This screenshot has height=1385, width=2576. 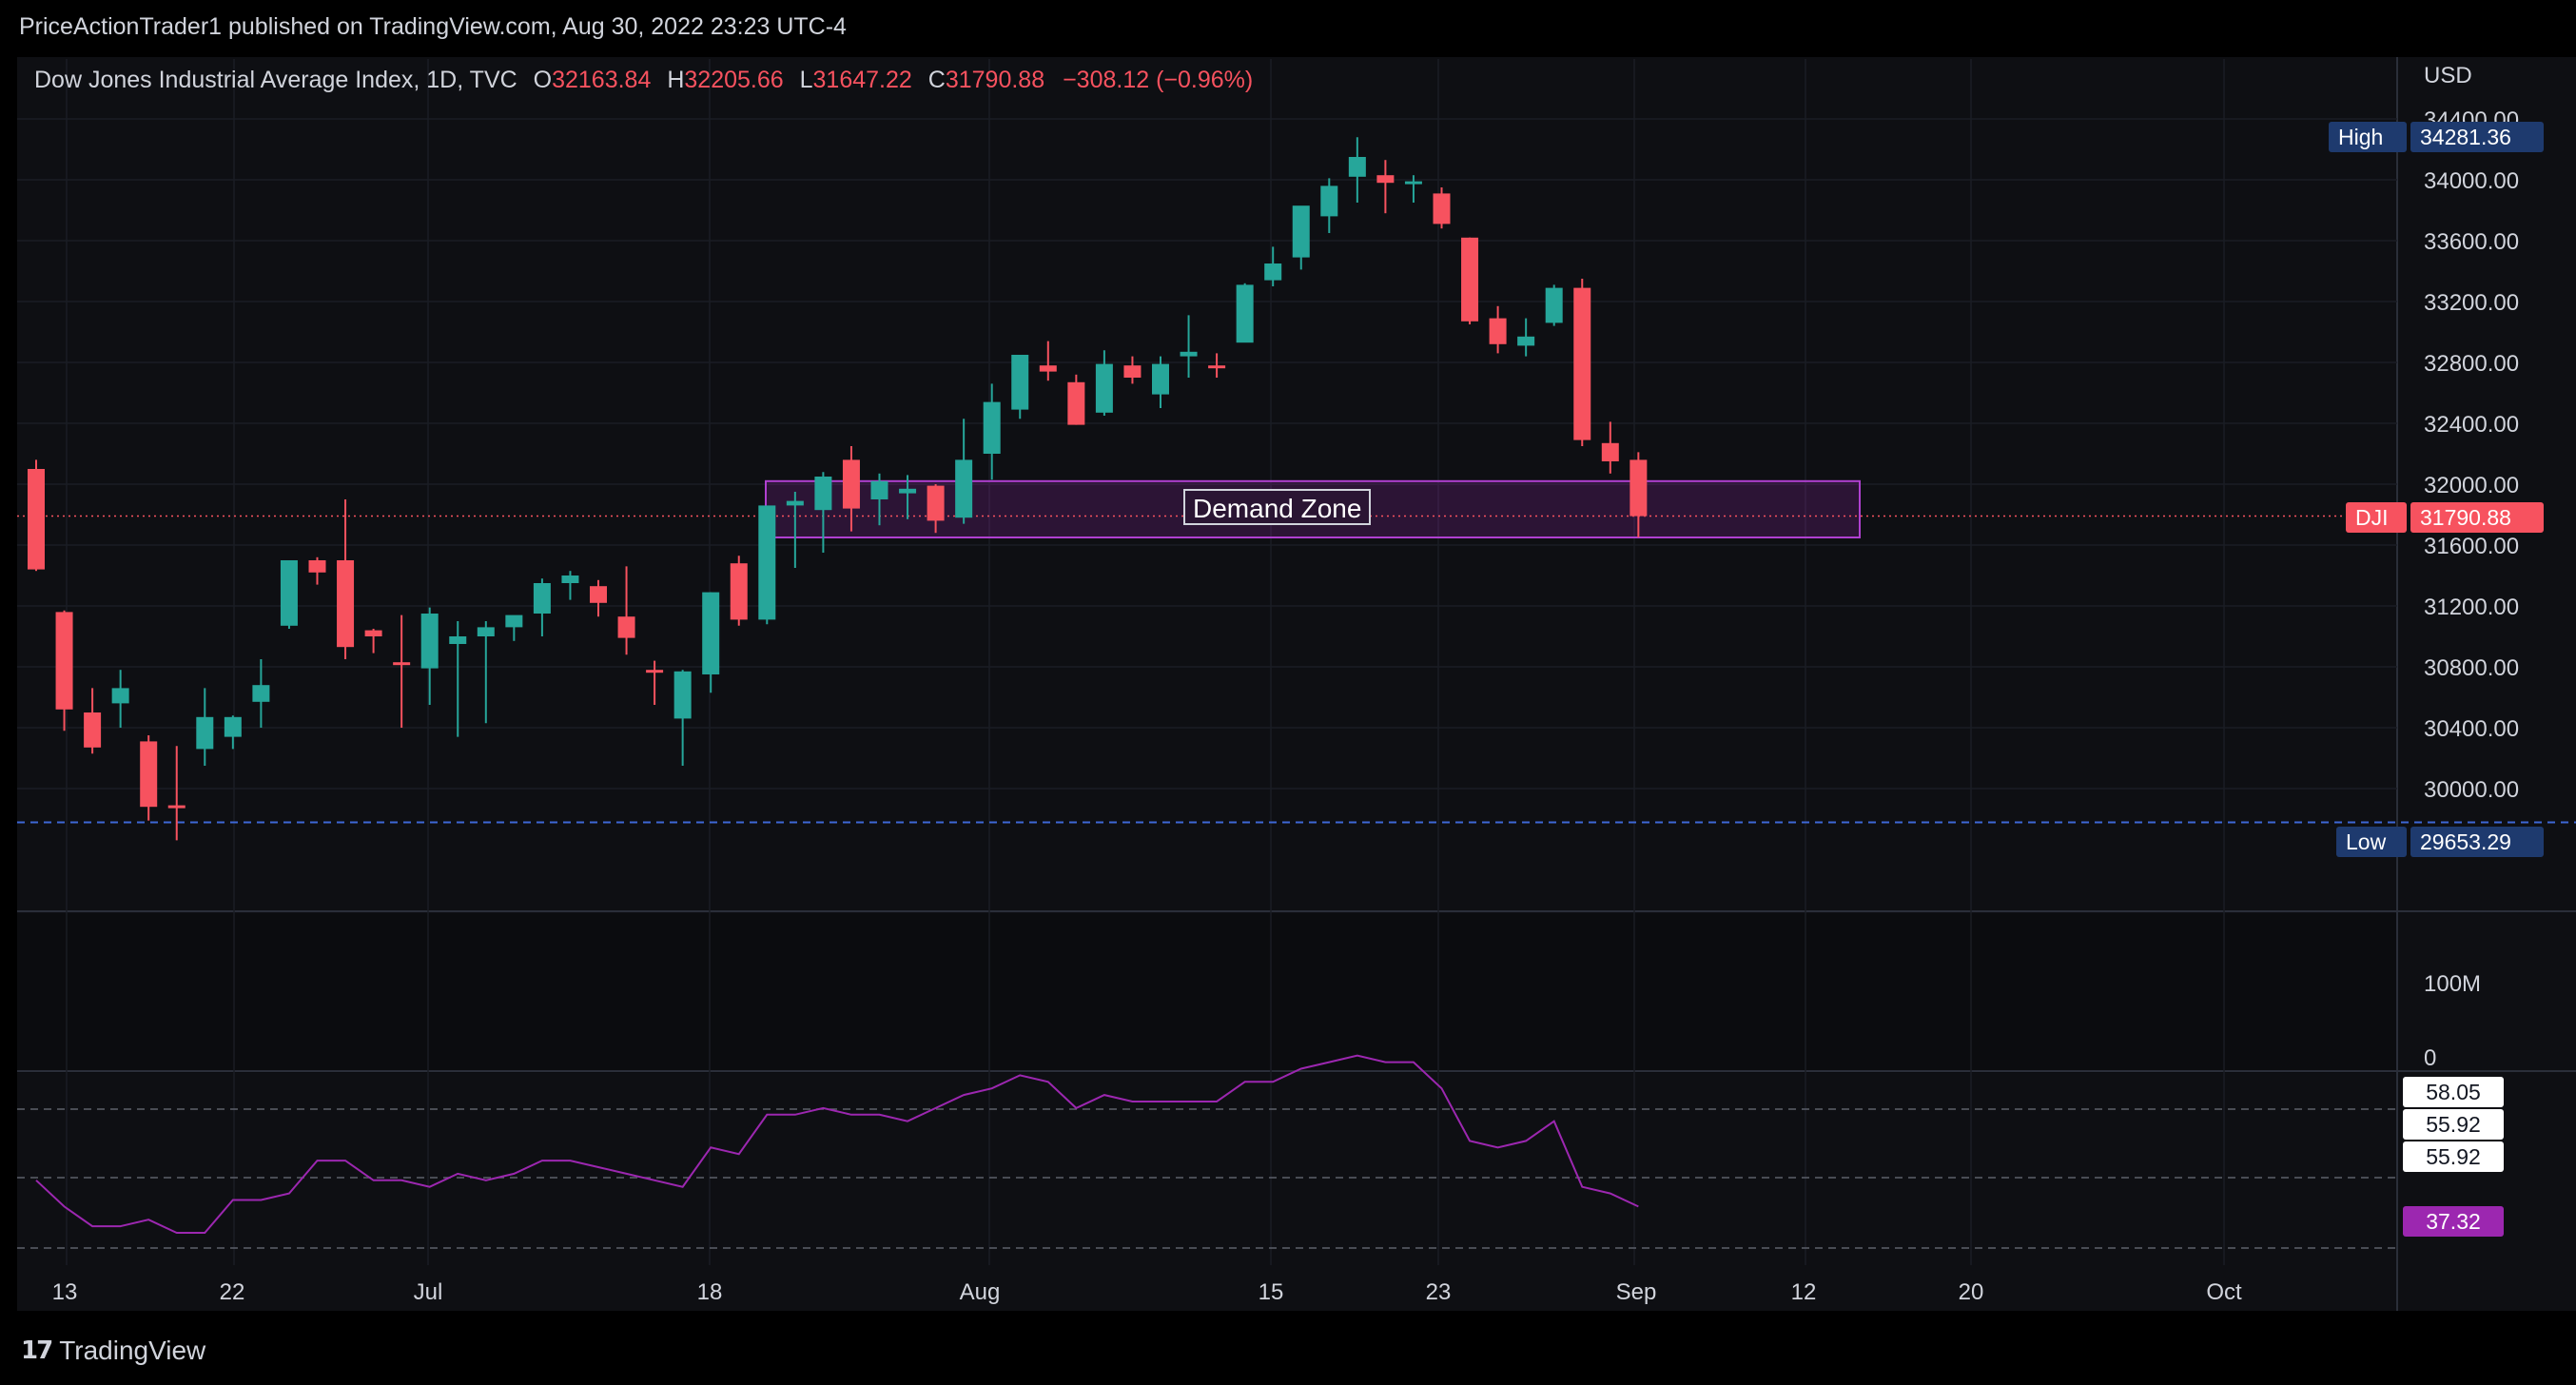 I want to click on volume-tick-label: 100M, so click(x=2452, y=984).